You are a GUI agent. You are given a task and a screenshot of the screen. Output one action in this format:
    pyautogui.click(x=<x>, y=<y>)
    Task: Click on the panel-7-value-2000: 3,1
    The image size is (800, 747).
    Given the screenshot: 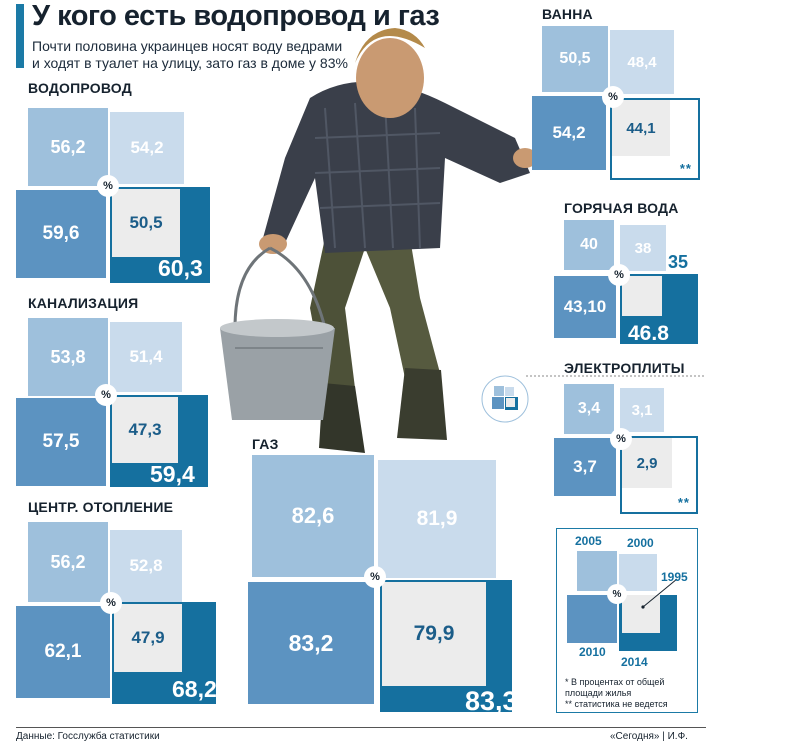 What is the action you would take?
    pyautogui.click(x=642, y=410)
    